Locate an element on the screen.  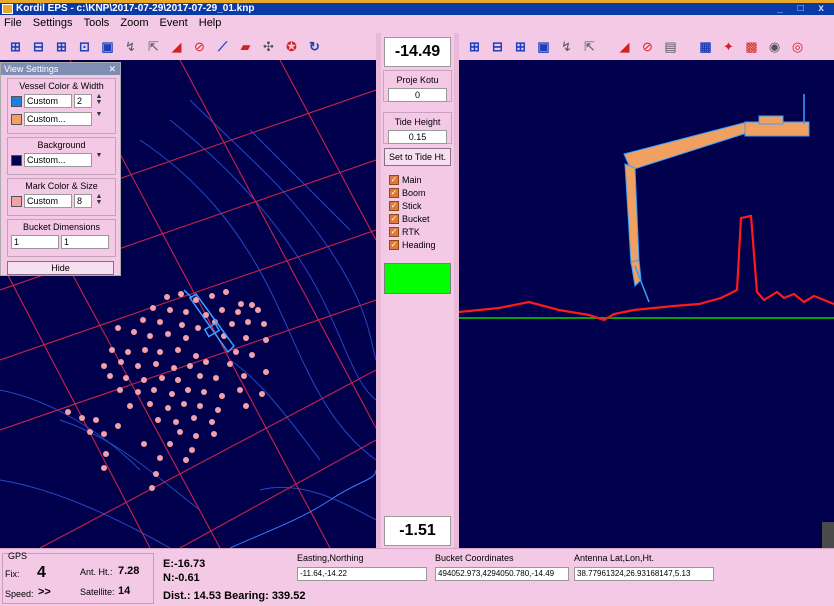
chart-icon: ▤ is located at coordinates (670, 46).